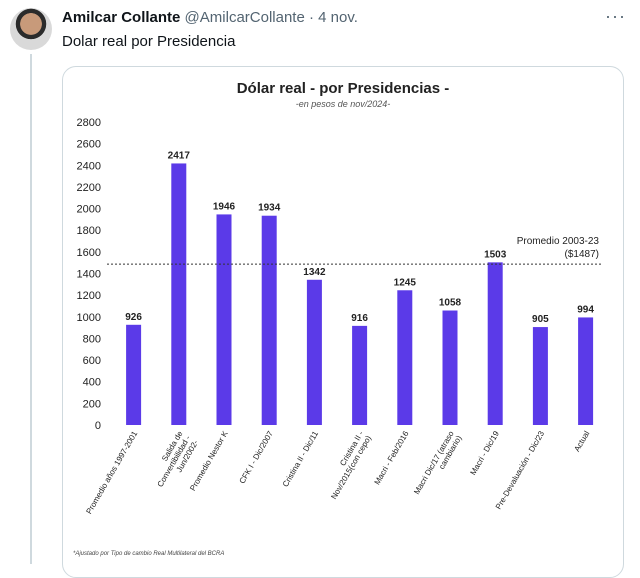  I want to click on chart-title: Dólar real - por Presidencias -, so click(343, 88).